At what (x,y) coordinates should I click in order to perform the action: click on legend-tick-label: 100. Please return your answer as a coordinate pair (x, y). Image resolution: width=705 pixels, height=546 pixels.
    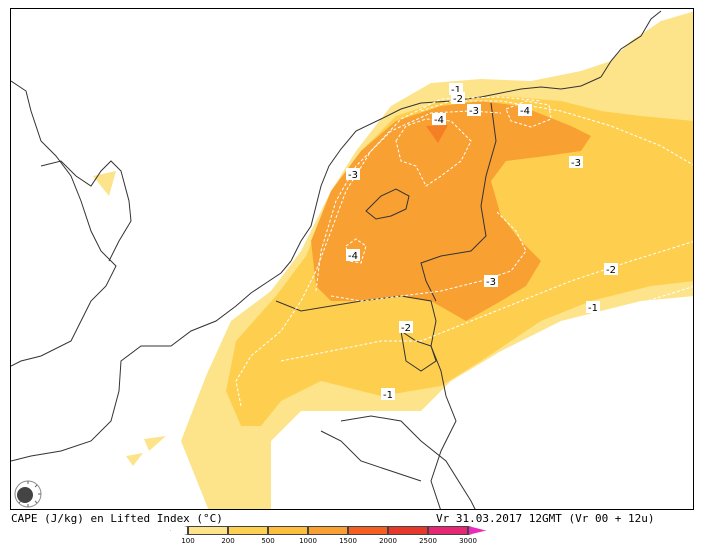
    Looking at the image, I should click on (188, 541).